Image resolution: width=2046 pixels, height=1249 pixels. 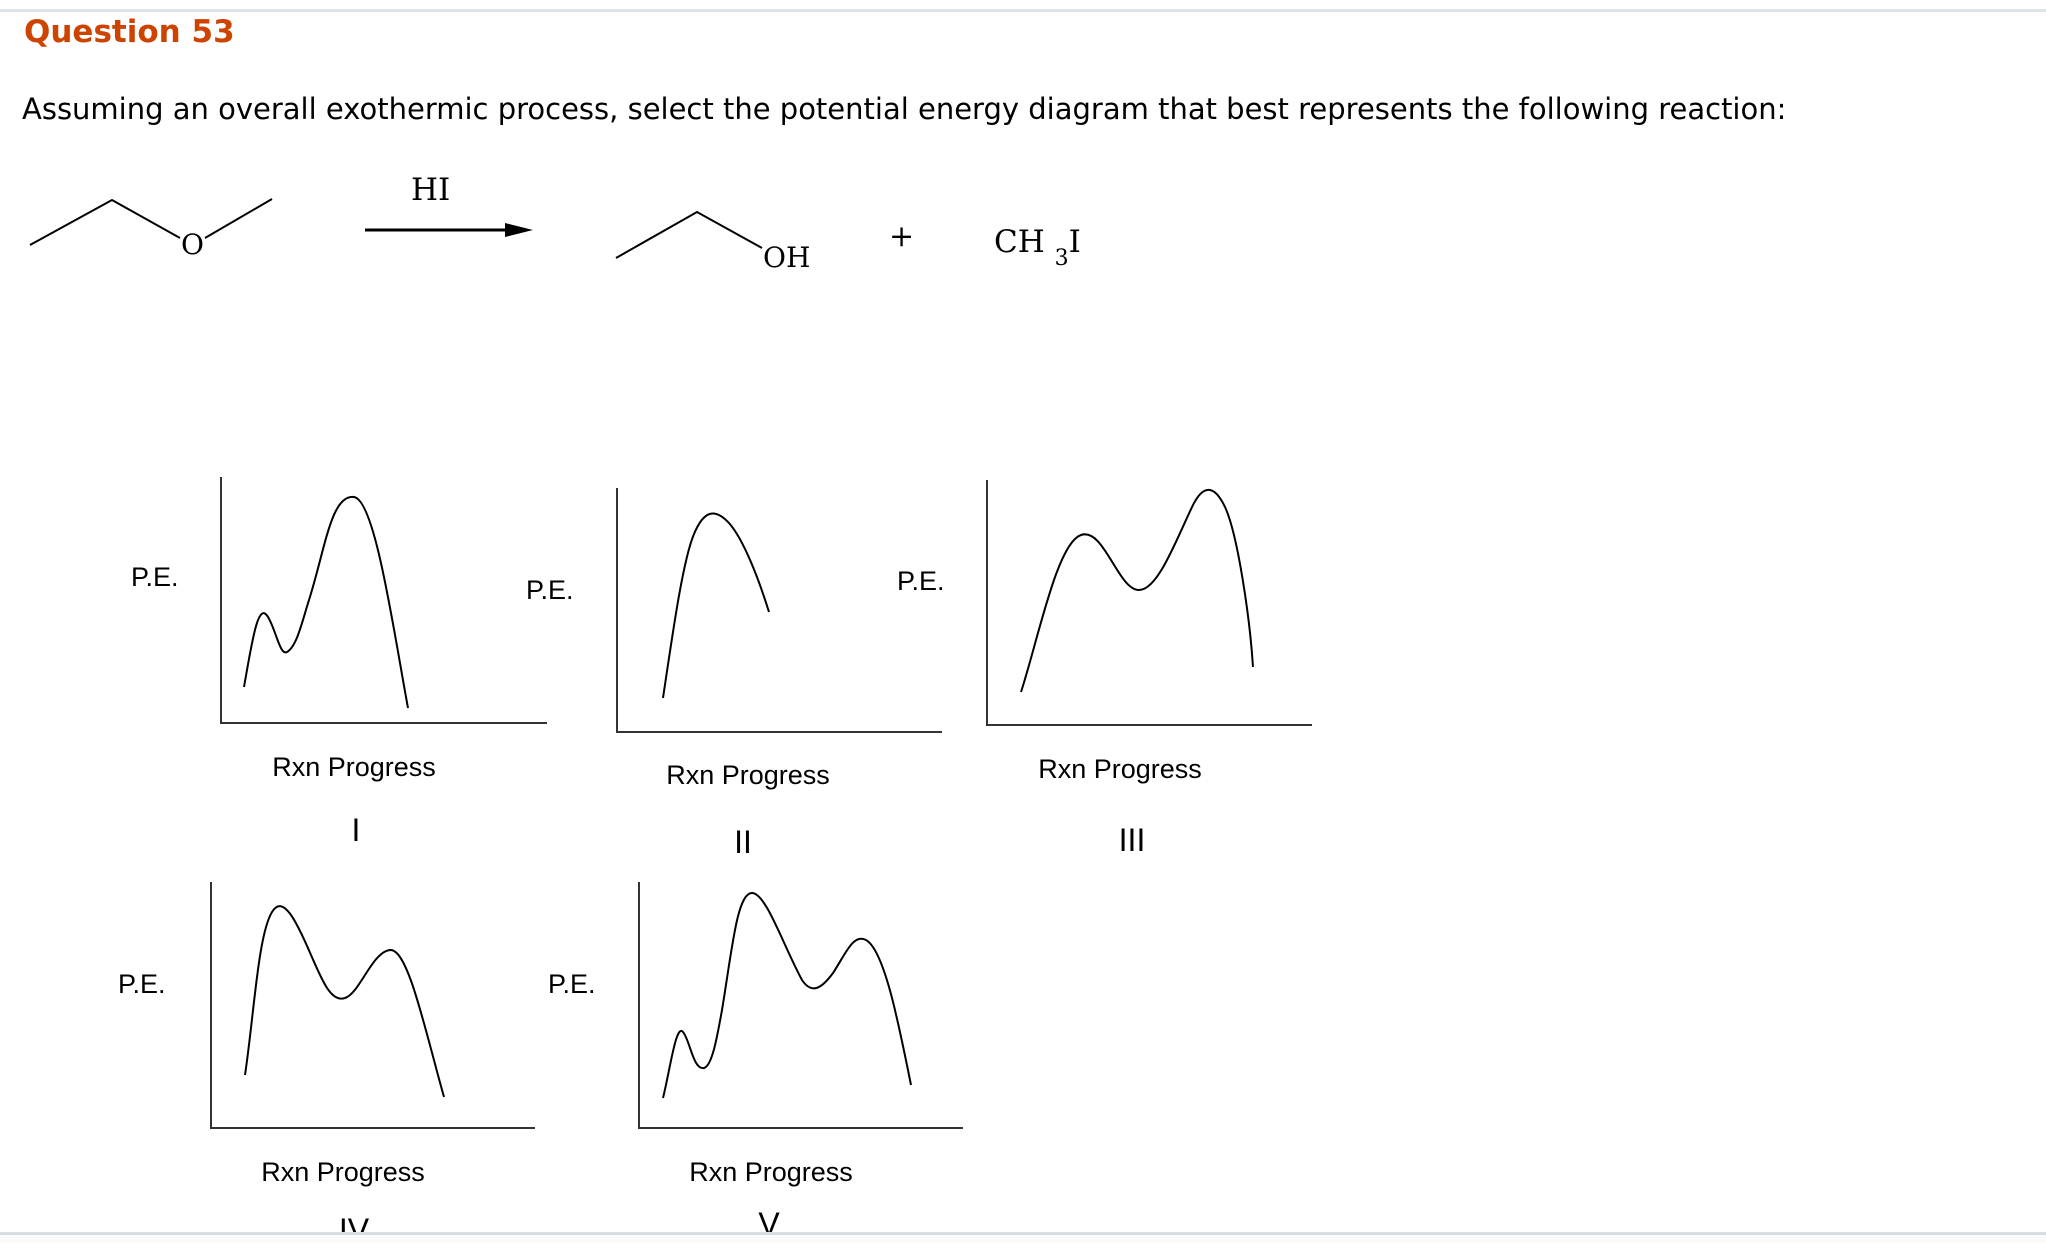 I want to click on product-ch3i: CH 3I, so click(x=1037, y=247).